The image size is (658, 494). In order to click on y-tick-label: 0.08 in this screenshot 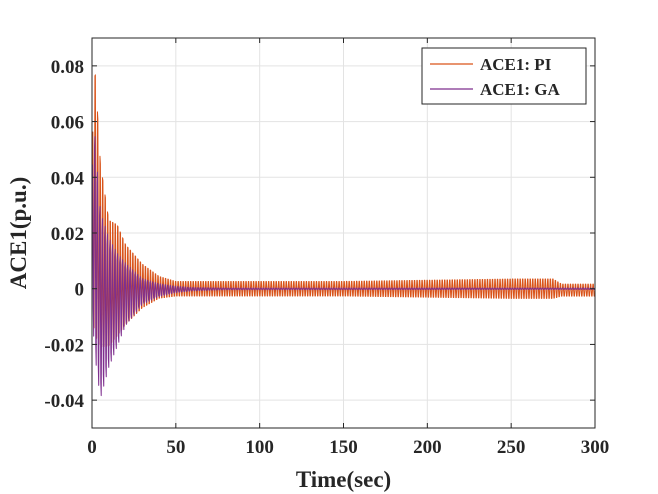, I will do `click(67, 67)`.